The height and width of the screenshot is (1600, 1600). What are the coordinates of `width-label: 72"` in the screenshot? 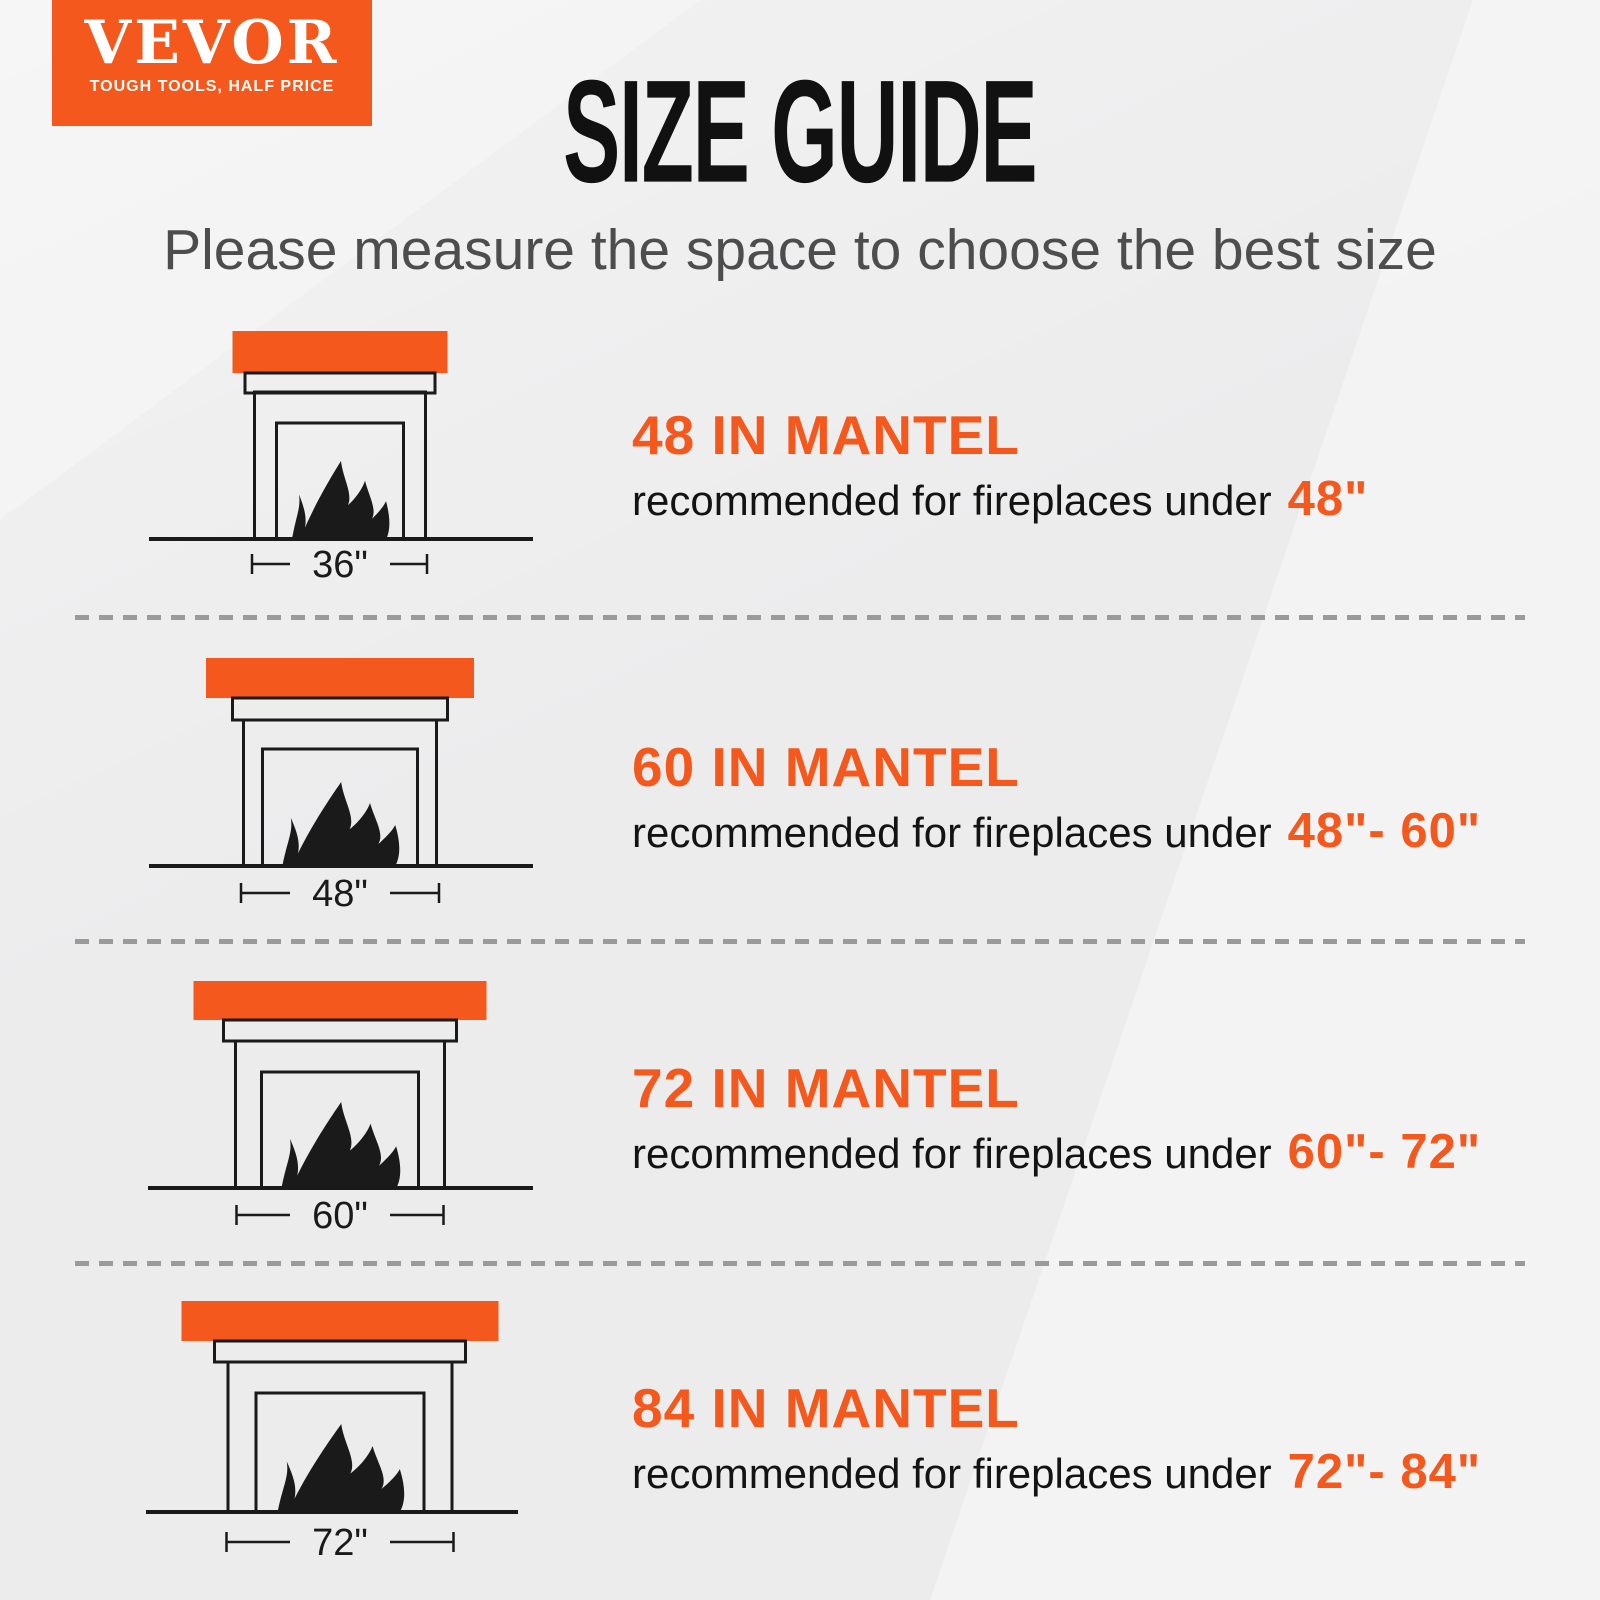 It's located at (340, 1543).